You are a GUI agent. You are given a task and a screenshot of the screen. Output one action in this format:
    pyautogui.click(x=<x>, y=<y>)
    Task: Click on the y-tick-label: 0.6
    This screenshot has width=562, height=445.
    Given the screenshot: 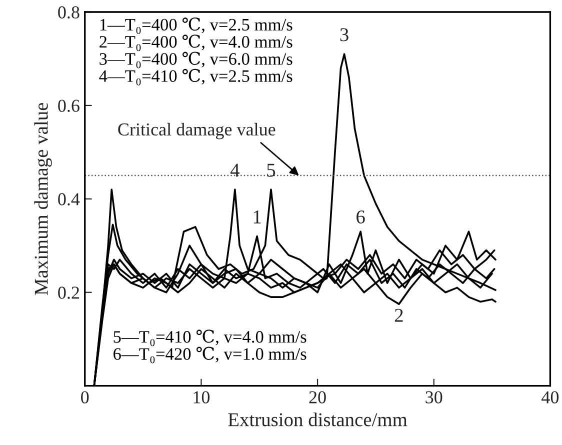 What is the action you would take?
    pyautogui.click(x=69, y=106)
    